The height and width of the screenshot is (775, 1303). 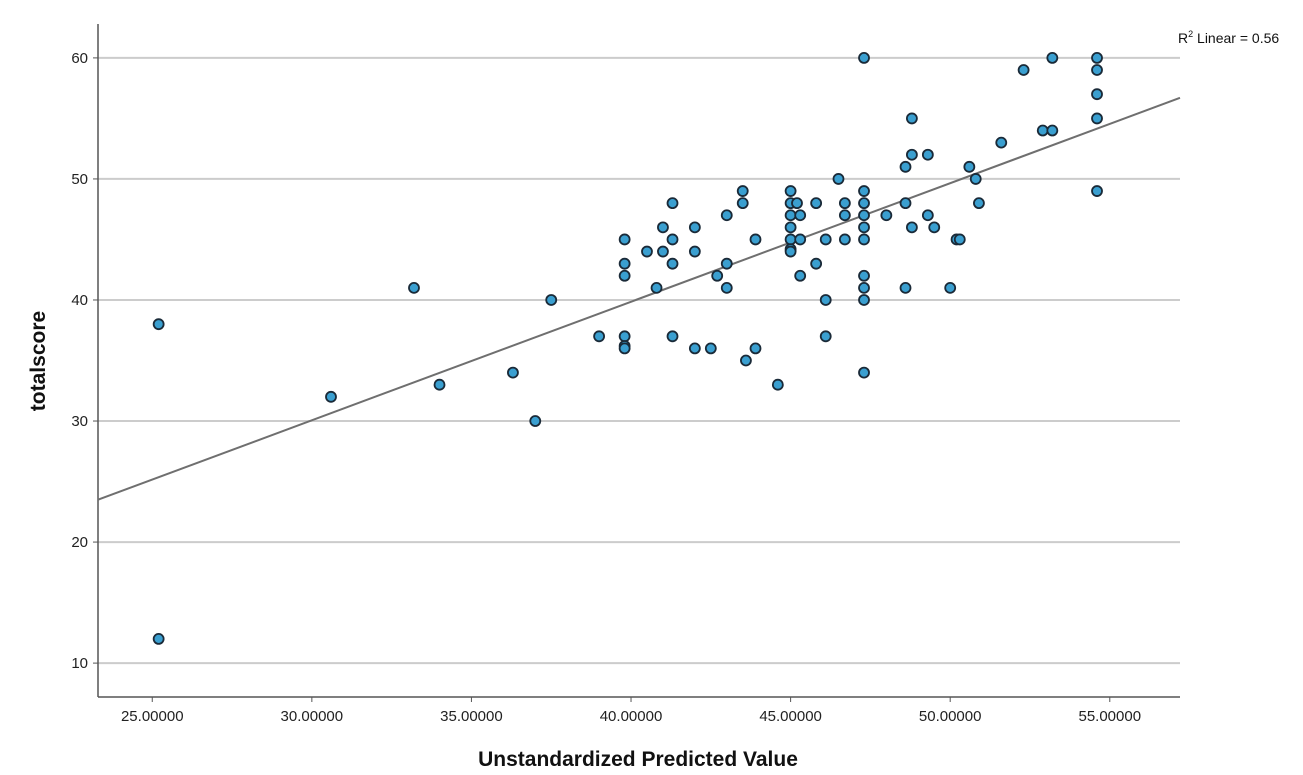 I want to click on x-tick-label: 40.00000, so click(x=631, y=716).